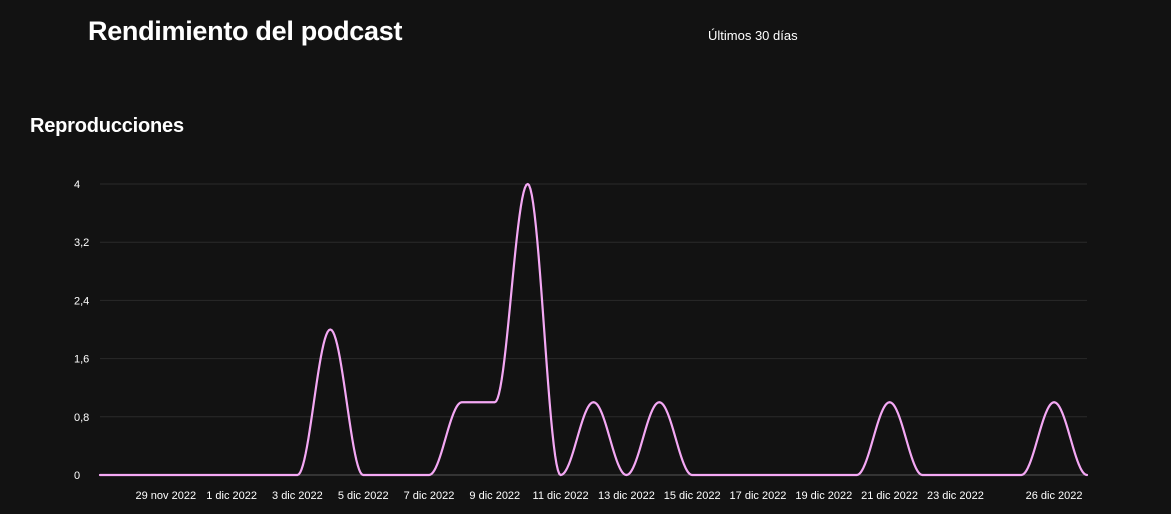 The height and width of the screenshot is (514, 1171). I want to click on x-tick-label: 9 dic 2022, so click(494, 496).